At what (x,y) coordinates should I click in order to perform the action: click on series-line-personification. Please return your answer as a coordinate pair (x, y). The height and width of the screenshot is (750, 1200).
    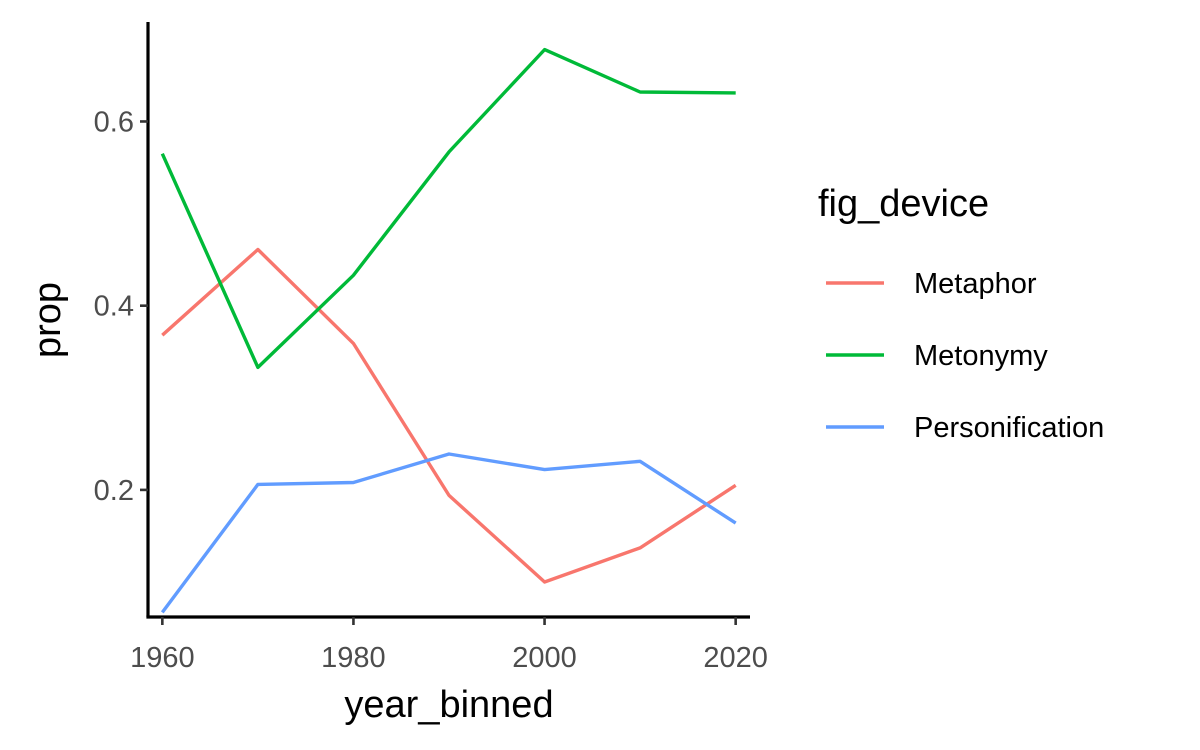
    Looking at the image, I should click on (448, 533).